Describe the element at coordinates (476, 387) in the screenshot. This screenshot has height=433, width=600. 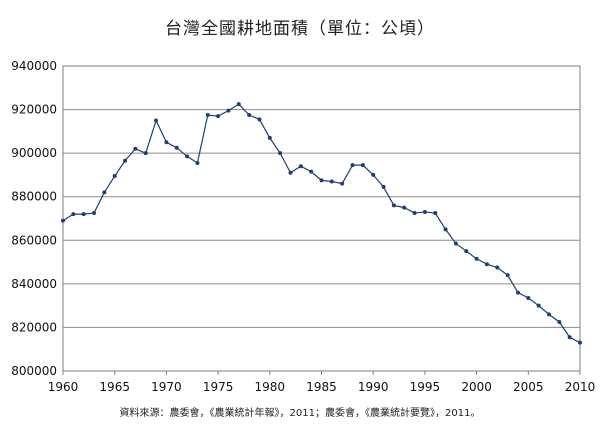
I see `x-tick-label: 2000` at that location.